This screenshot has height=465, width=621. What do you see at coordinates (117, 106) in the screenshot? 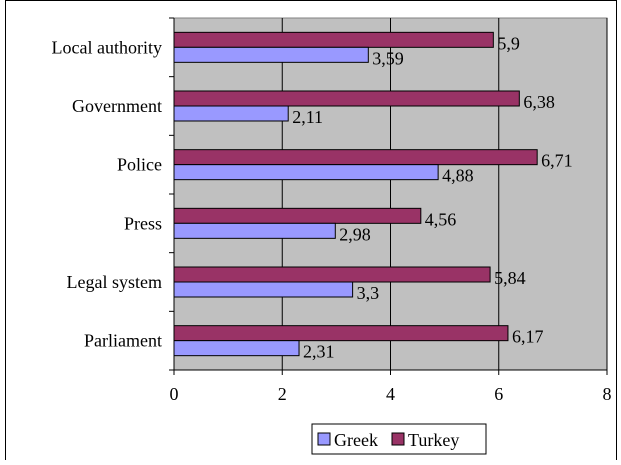
I see `category-label: Government` at bounding box center [117, 106].